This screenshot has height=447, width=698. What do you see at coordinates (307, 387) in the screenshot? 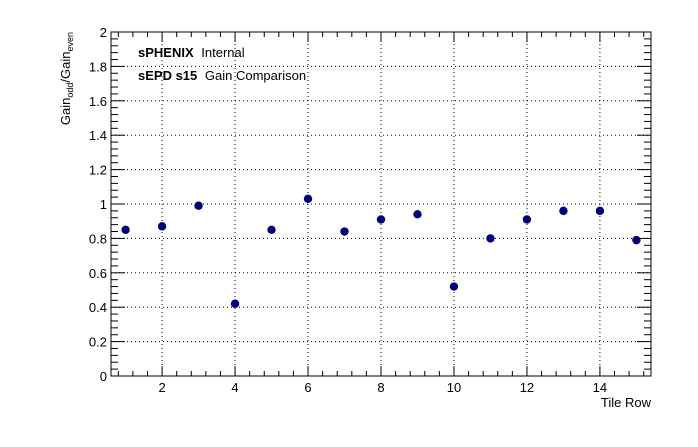
I see `x-tick-label: 6` at bounding box center [307, 387].